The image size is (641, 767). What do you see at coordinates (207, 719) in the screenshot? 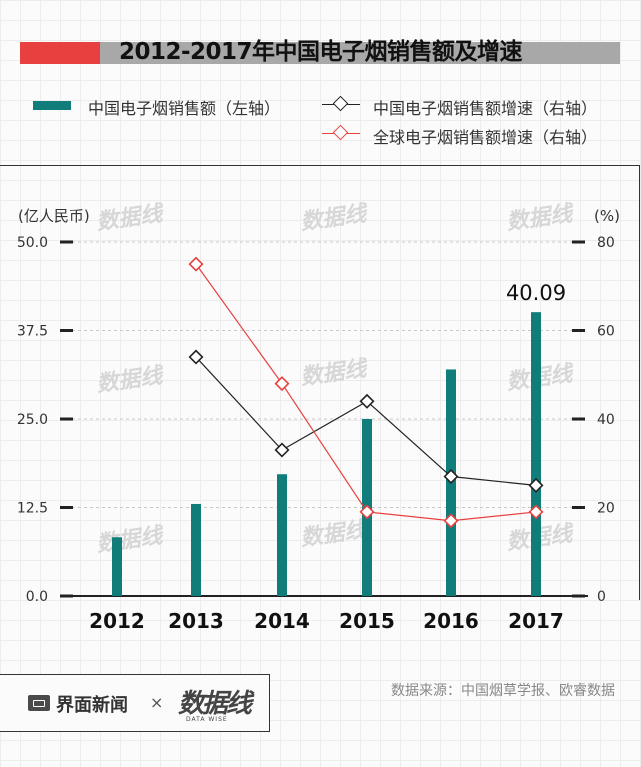
I see `partner-logo-sub: DATA WISE` at bounding box center [207, 719].